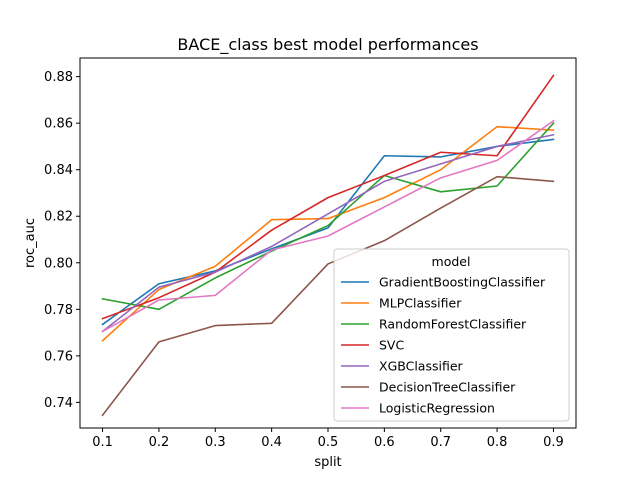  What do you see at coordinates (327, 462) in the screenshot?
I see `x-axis-label: split` at bounding box center [327, 462].